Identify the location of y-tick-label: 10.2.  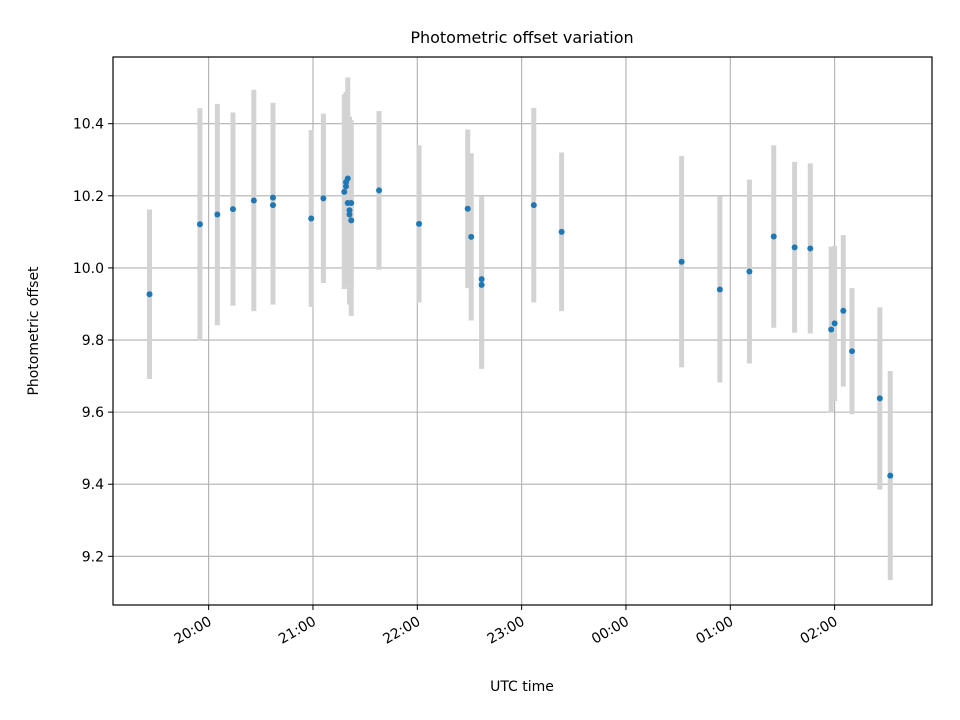
(88, 197).